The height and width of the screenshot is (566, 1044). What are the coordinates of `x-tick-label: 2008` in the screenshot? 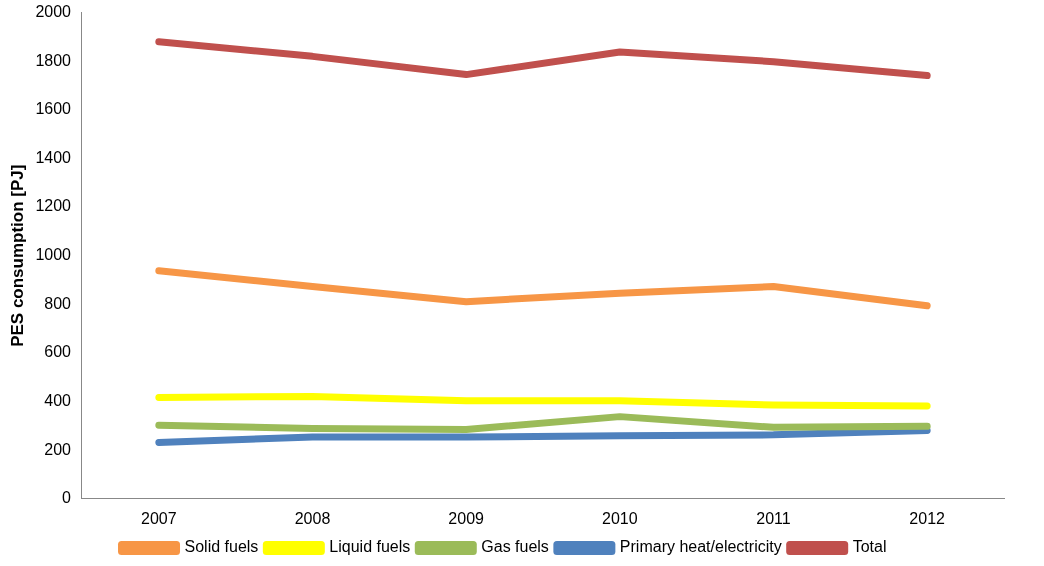 It's located at (312, 518).